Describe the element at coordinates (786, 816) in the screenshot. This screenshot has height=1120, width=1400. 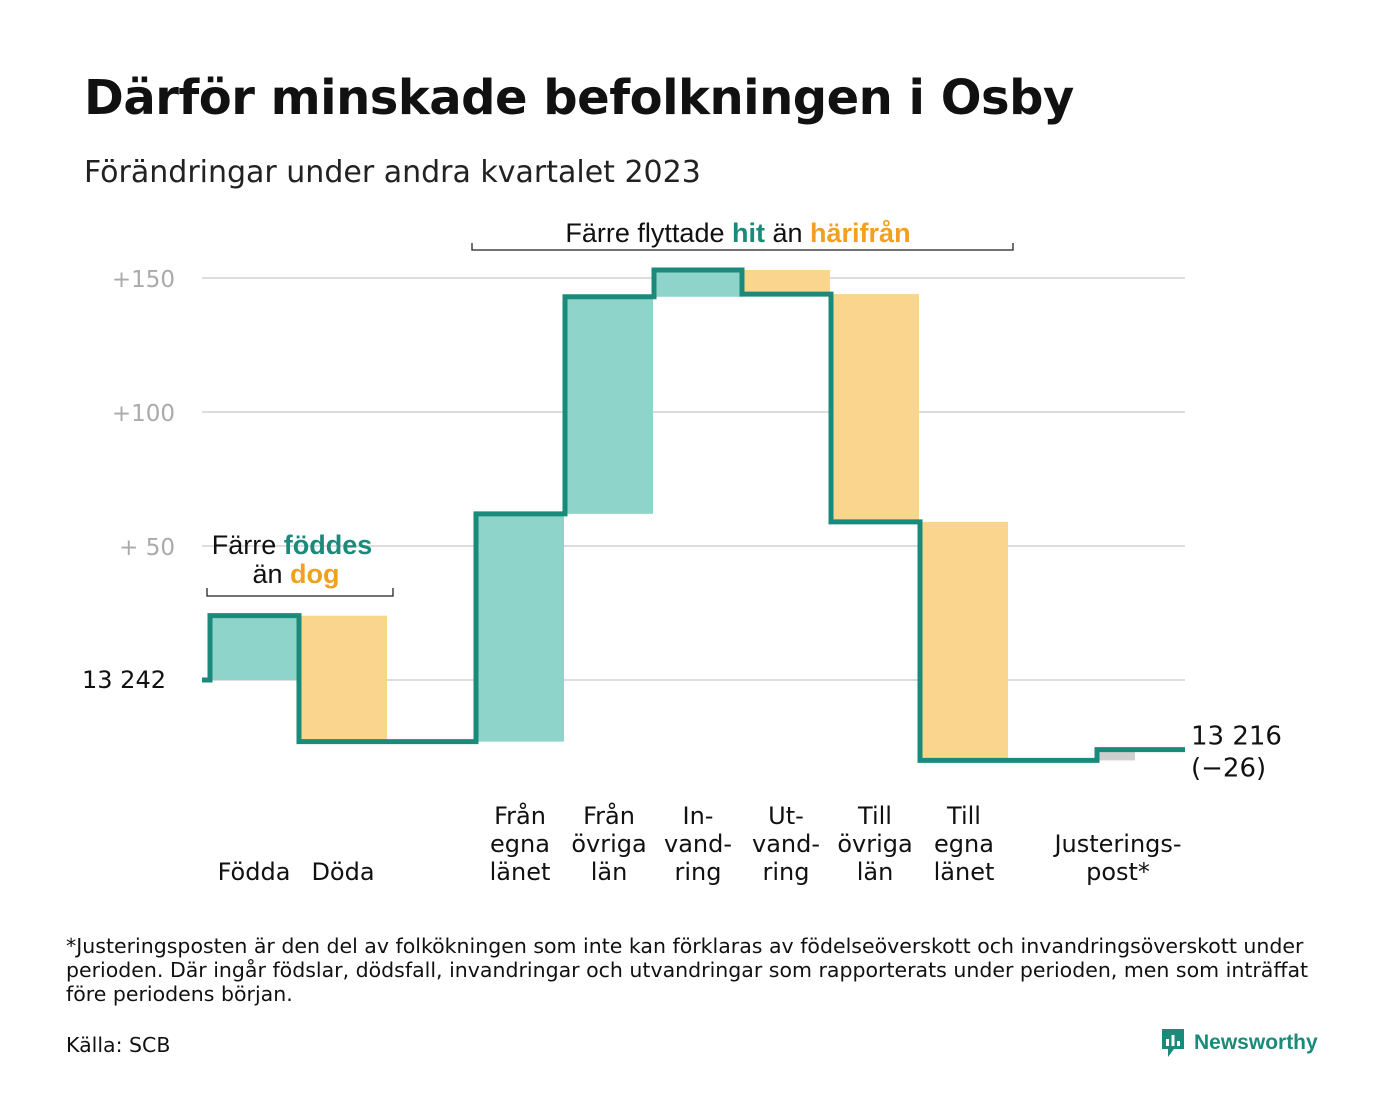
I see `category-label: Ut-` at that location.